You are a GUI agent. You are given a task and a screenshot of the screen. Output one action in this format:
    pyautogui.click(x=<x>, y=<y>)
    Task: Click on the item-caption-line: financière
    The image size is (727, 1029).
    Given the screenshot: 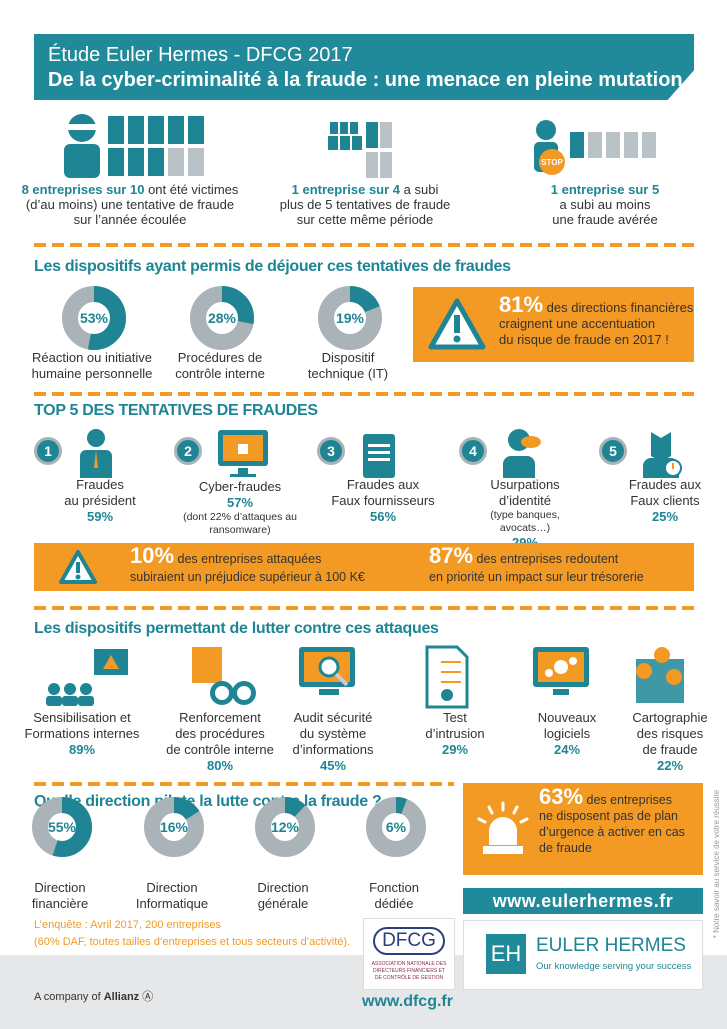 What is the action you would take?
    pyautogui.click(x=60, y=903)
    